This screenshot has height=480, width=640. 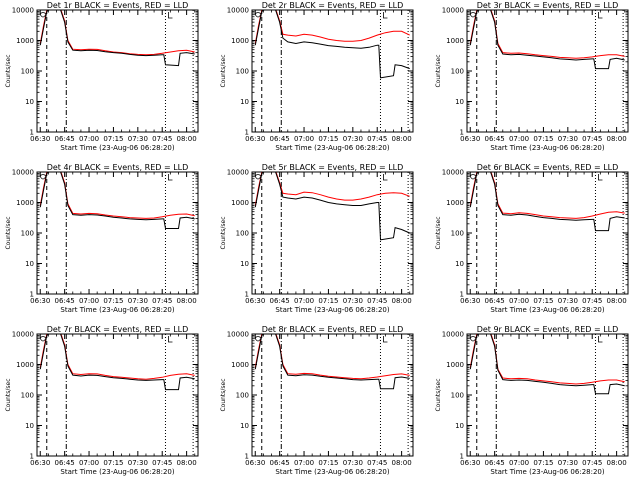 I want to click on panel-title: Det 2r BLACK = Events, RED = LLD, so click(x=333, y=5).